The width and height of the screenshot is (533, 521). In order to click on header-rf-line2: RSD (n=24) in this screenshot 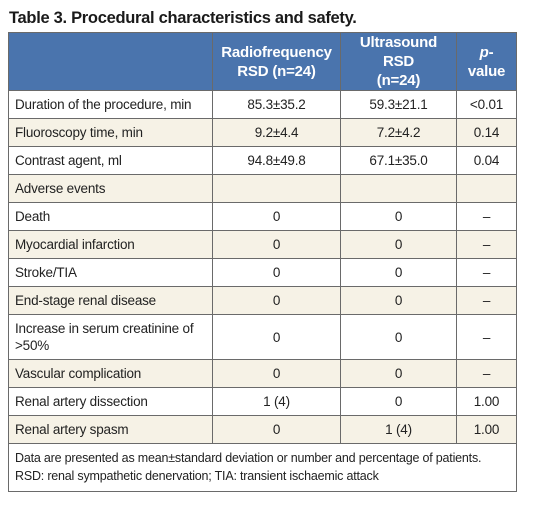, I will do `click(276, 71)`.